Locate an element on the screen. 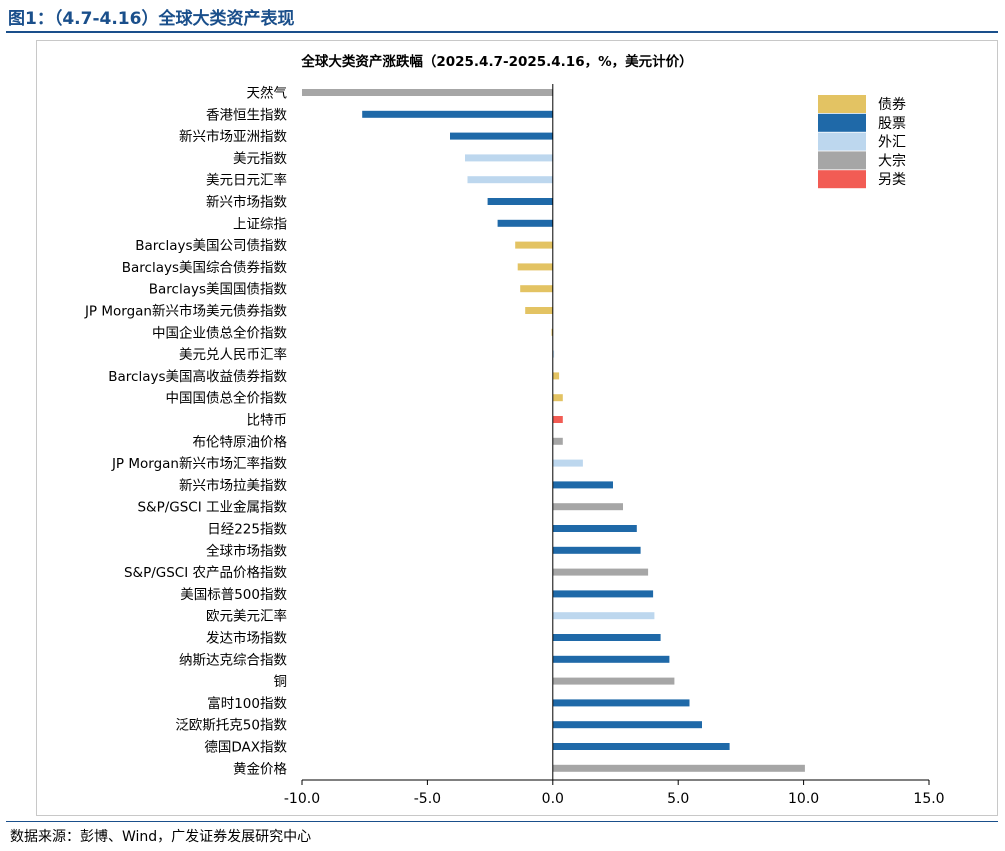 This screenshot has width=1005, height=851. category-label: 新兴市场亚洲指数 is located at coordinates (233, 136).